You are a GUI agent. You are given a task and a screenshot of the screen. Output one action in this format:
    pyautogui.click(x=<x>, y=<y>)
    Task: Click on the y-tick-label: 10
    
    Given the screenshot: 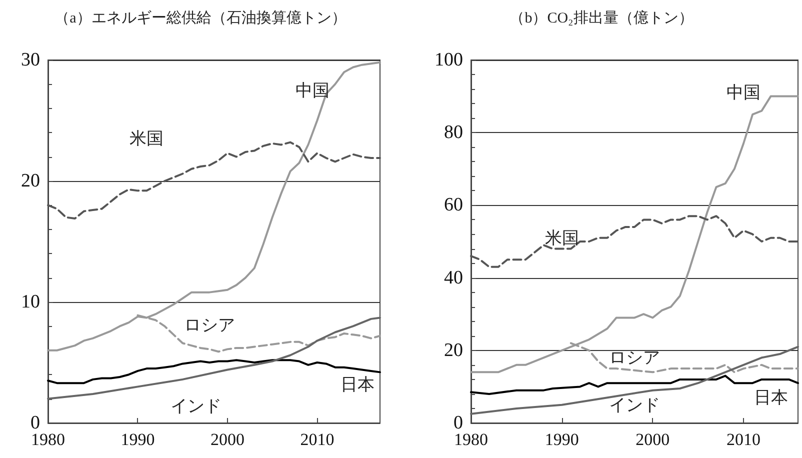 What is the action you would take?
    pyautogui.click(x=30, y=302)
    